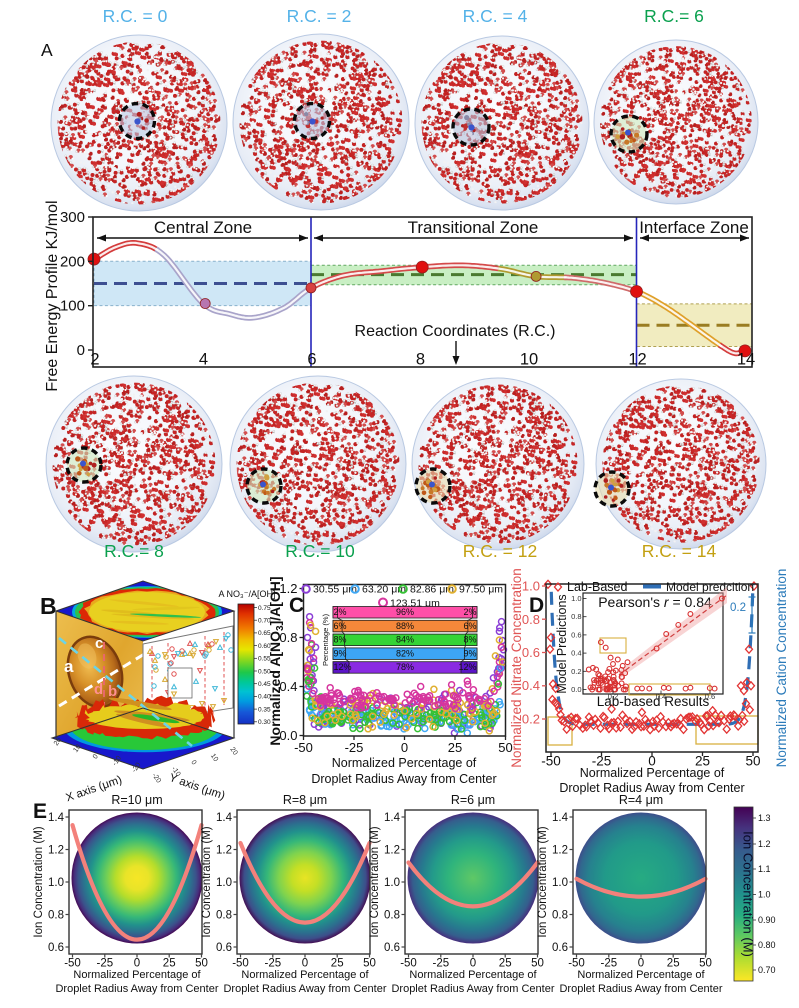  What do you see at coordinates (264, 659) in the screenshot?
I see `svg-text: 0.55` at bounding box center [264, 659].